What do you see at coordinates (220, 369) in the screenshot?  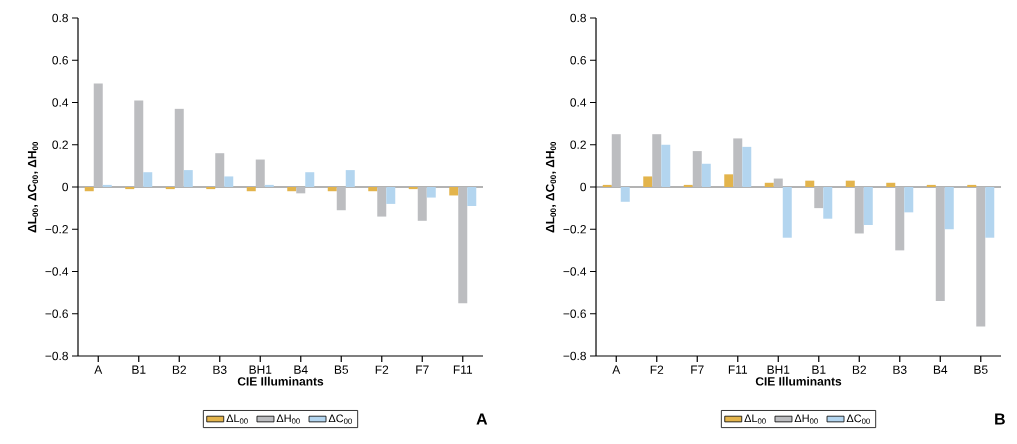 I see `x-tick-label: B3` at bounding box center [220, 369].